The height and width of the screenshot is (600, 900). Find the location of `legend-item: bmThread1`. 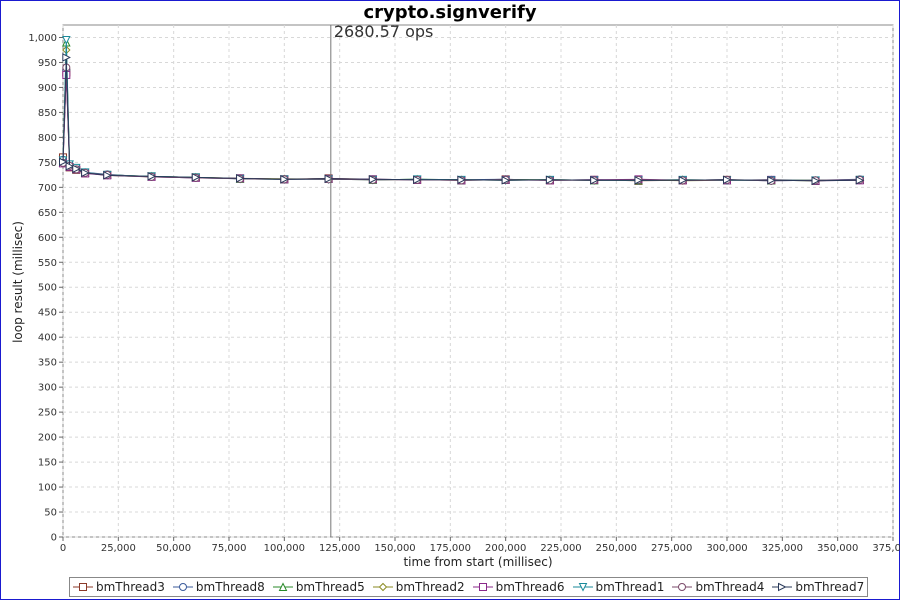

legend-item: bmThread1 is located at coordinates (618, 587).